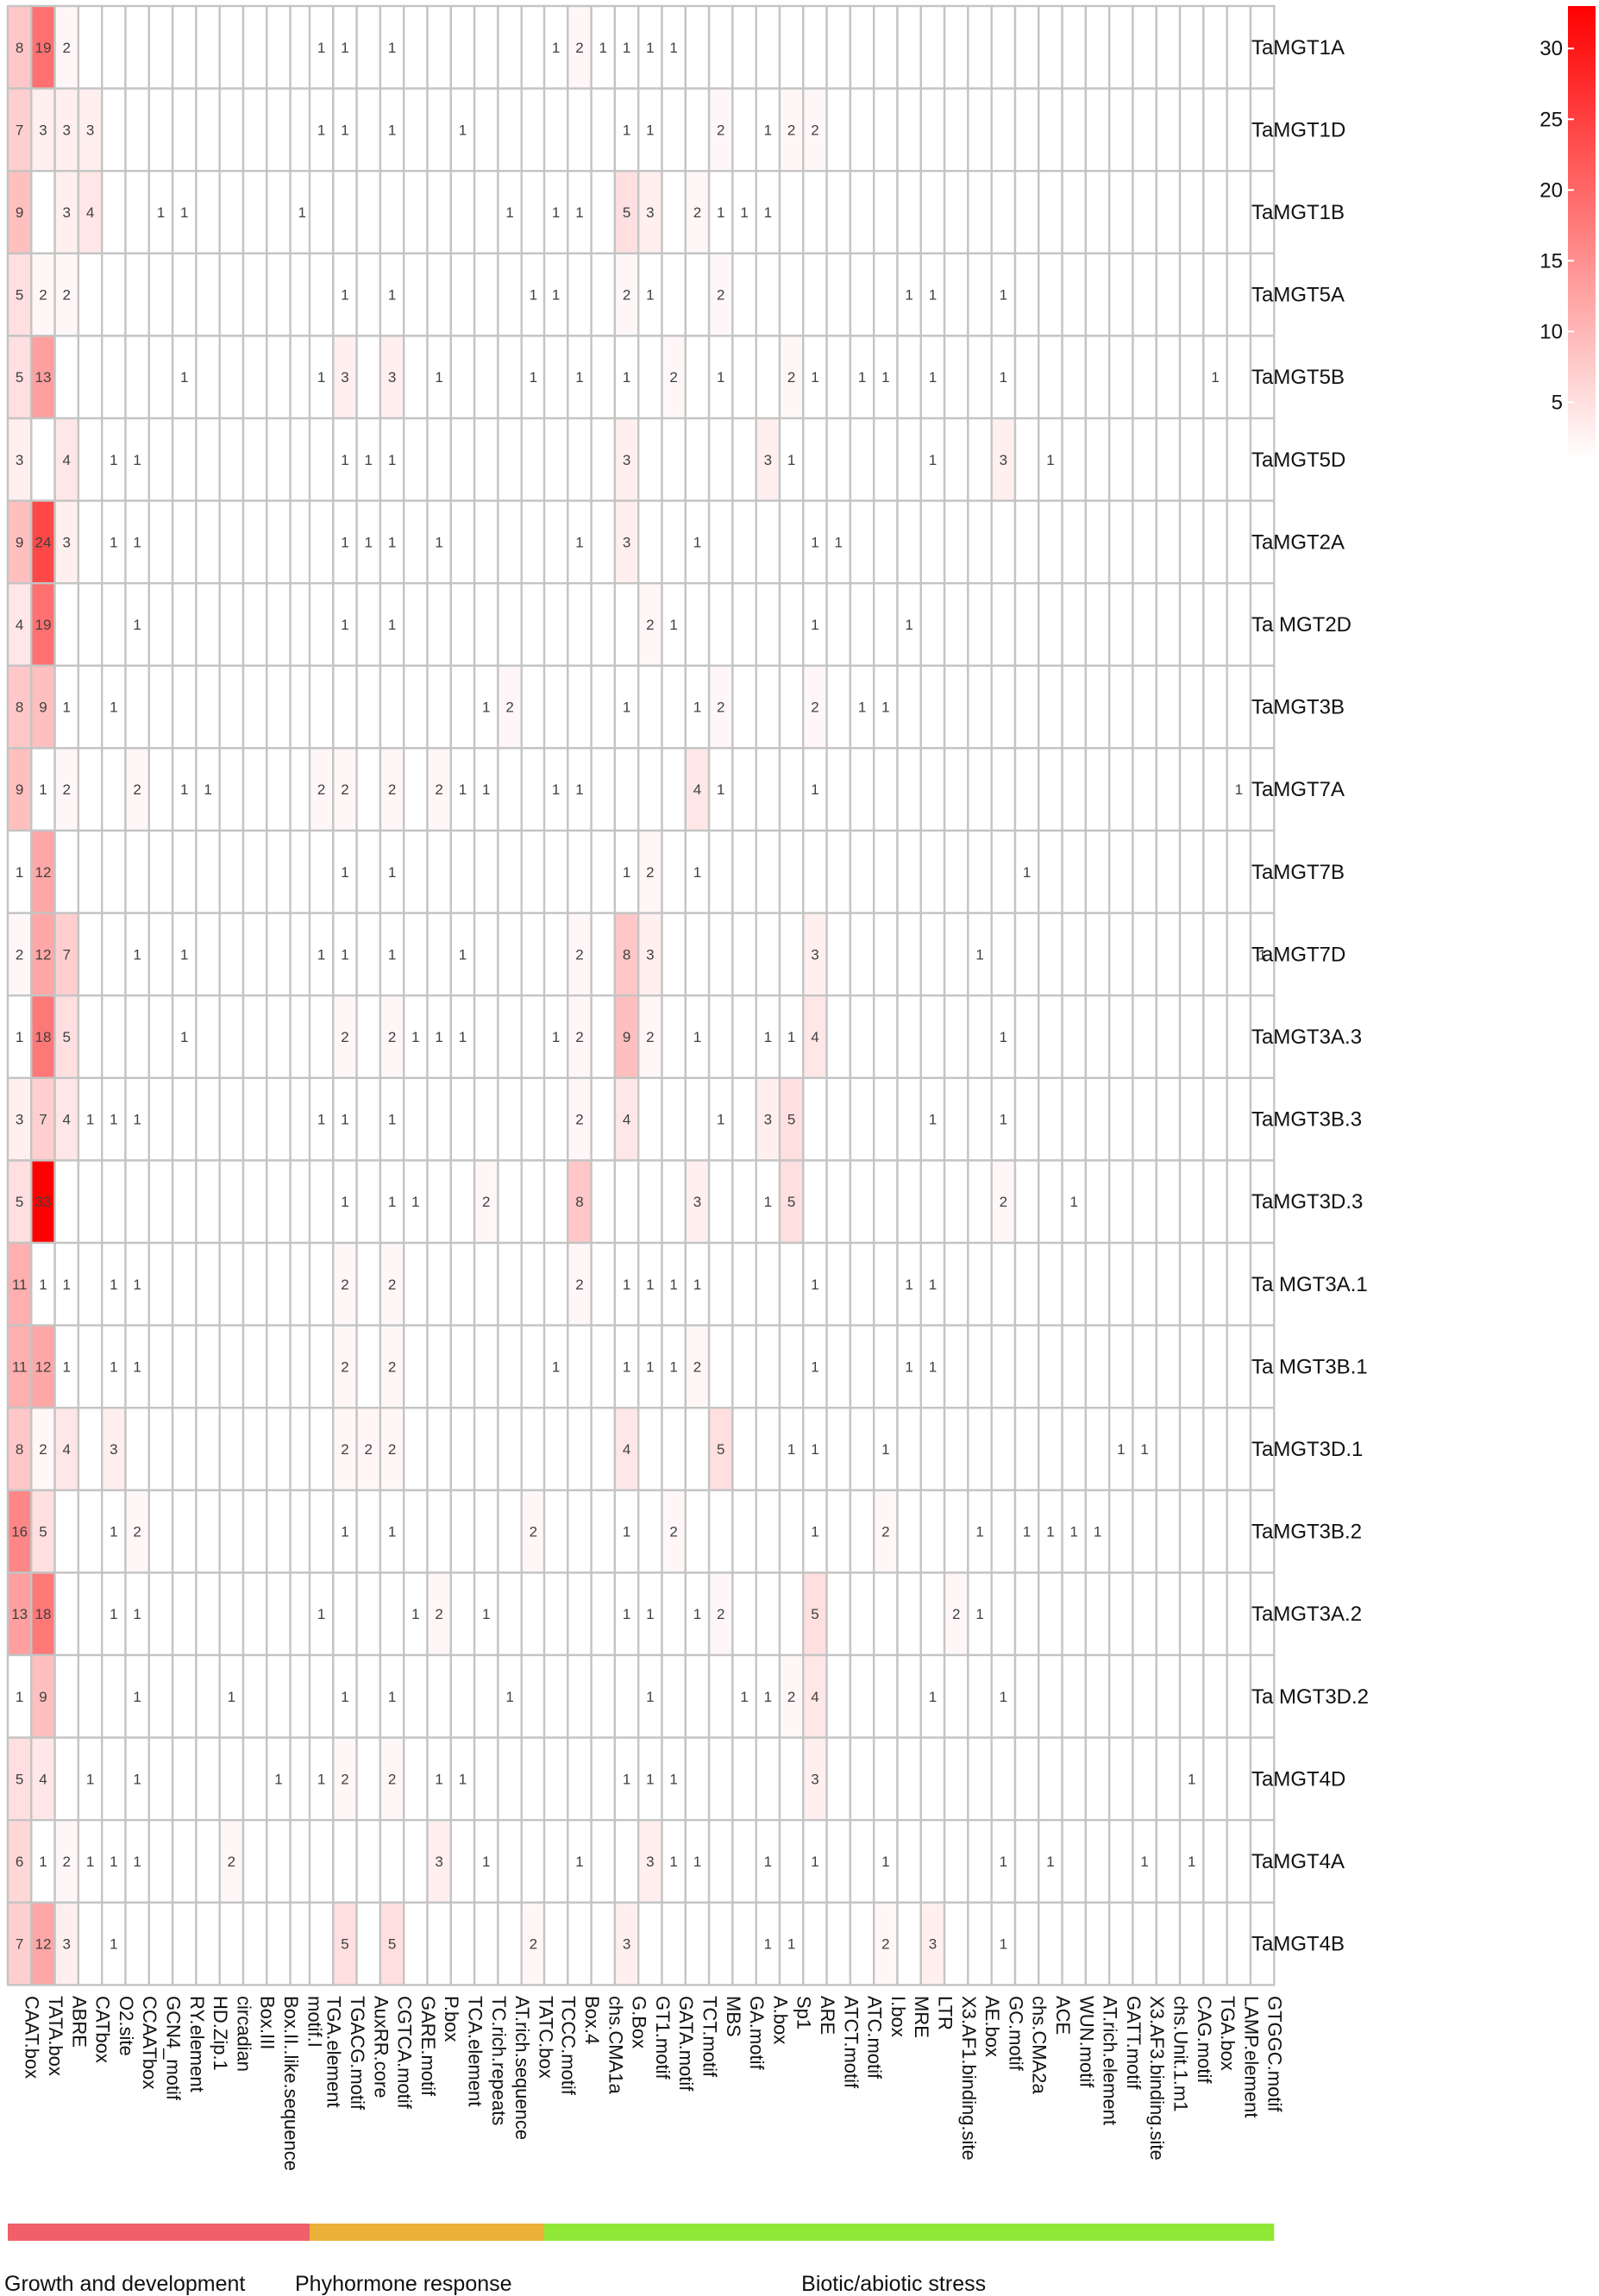  What do you see at coordinates (405, 2053) in the screenshot?
I see `column-label: CGTCA.motif` at bounding box center [405, 2053].